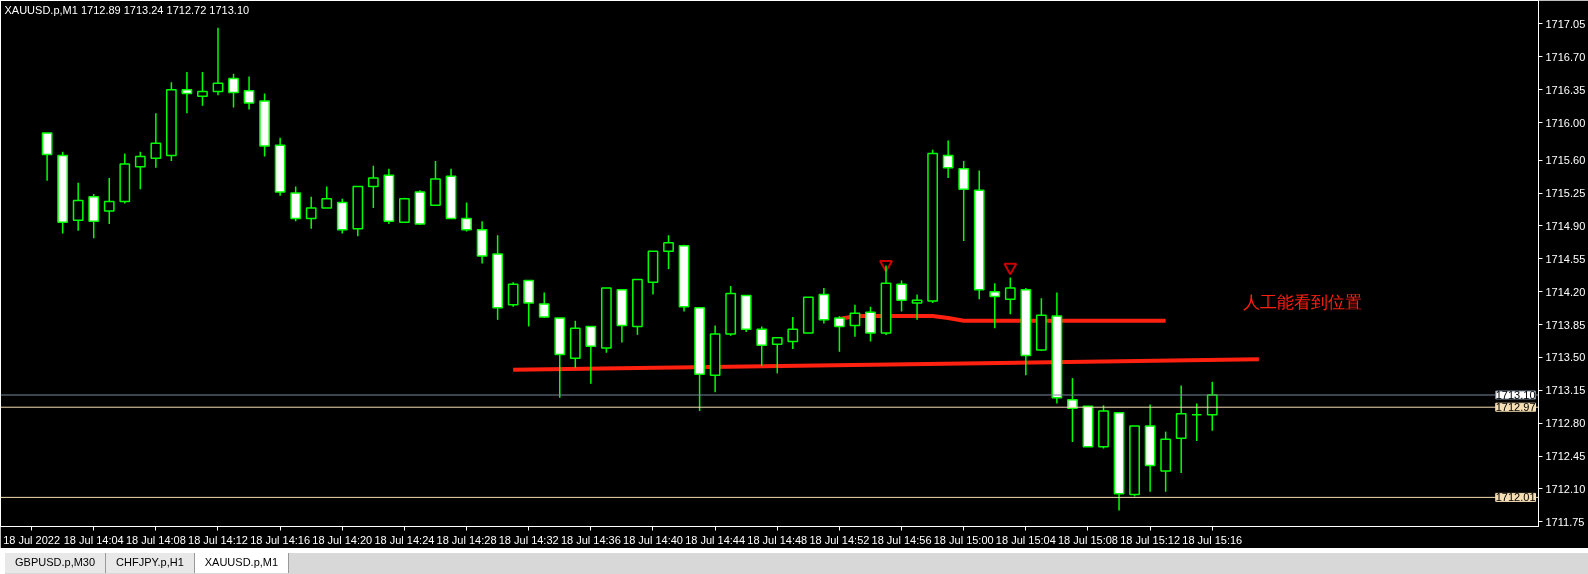  I want to click on x-tick-label: 18 Jul 14:24, so click(404, 539).